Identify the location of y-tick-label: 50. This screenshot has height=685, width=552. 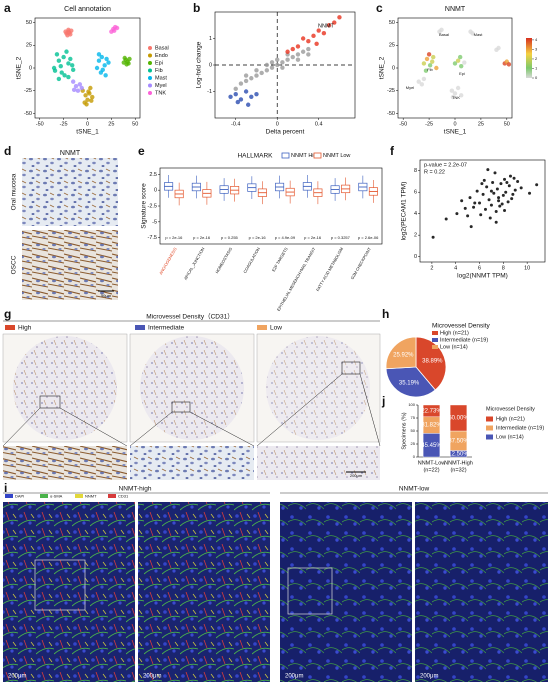
(413, 430).